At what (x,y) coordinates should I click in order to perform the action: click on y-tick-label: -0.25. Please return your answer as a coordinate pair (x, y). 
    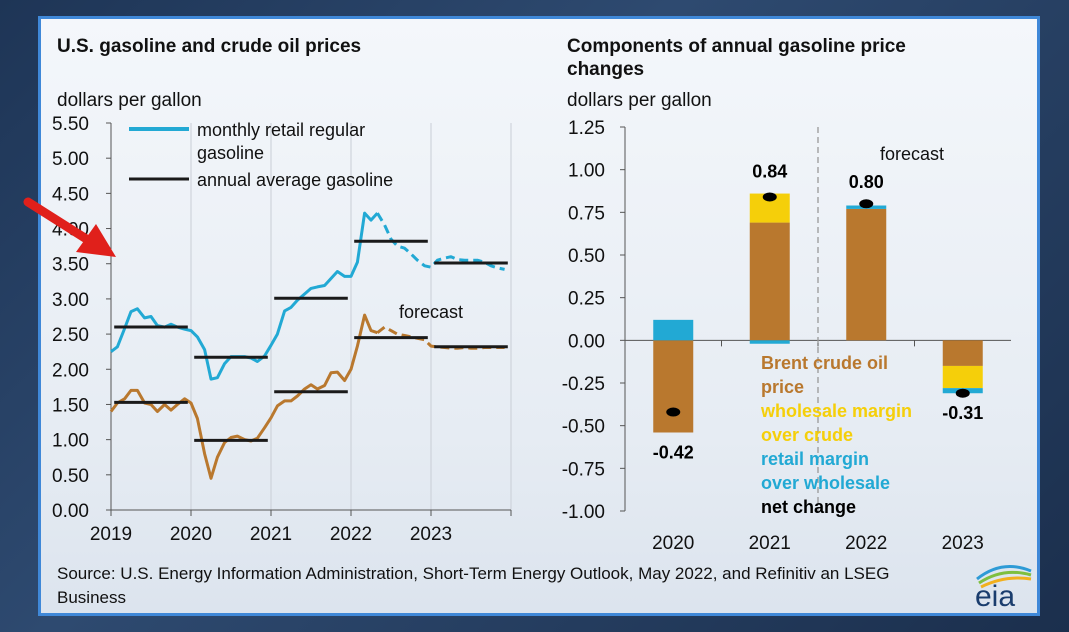
    Looking at the image, I should click on (583, 384).